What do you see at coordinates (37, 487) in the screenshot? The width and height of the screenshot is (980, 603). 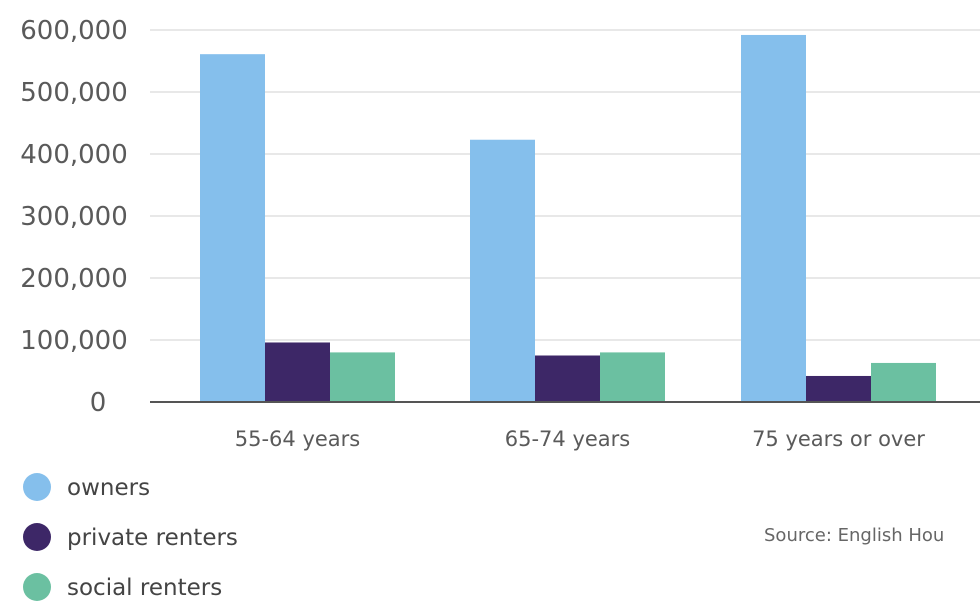 I see `legend-swatch-owners` at bounding box center [37, 487].